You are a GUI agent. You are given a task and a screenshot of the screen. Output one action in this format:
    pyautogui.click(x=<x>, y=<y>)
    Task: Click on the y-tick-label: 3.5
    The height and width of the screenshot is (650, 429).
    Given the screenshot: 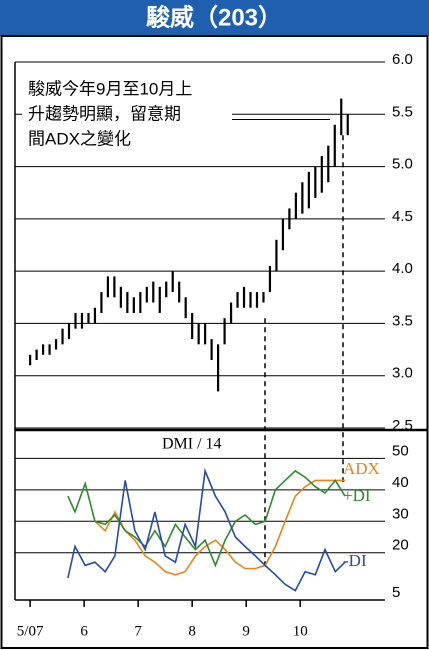 What is the action you would take?
    pyautogui.click(x=402, y=320)
    